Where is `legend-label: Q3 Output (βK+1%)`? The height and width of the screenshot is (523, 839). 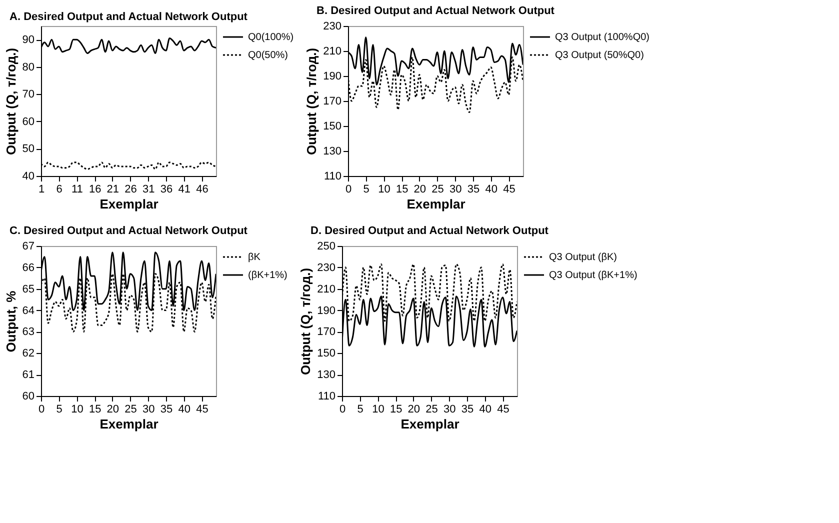
legend-label: Q3 Output (βK+1%) is located at coordinates (593, 275).